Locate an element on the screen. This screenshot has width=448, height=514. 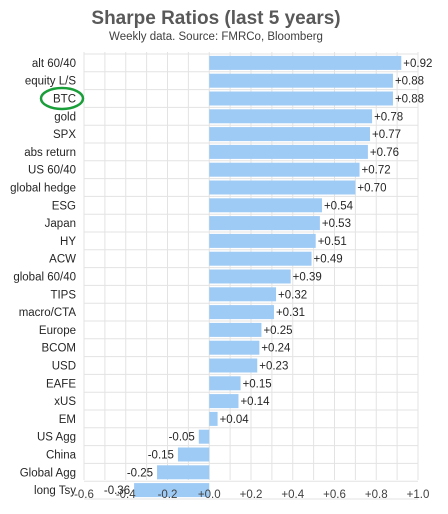
category-label: global hedge is located at coordinates (43, 189).